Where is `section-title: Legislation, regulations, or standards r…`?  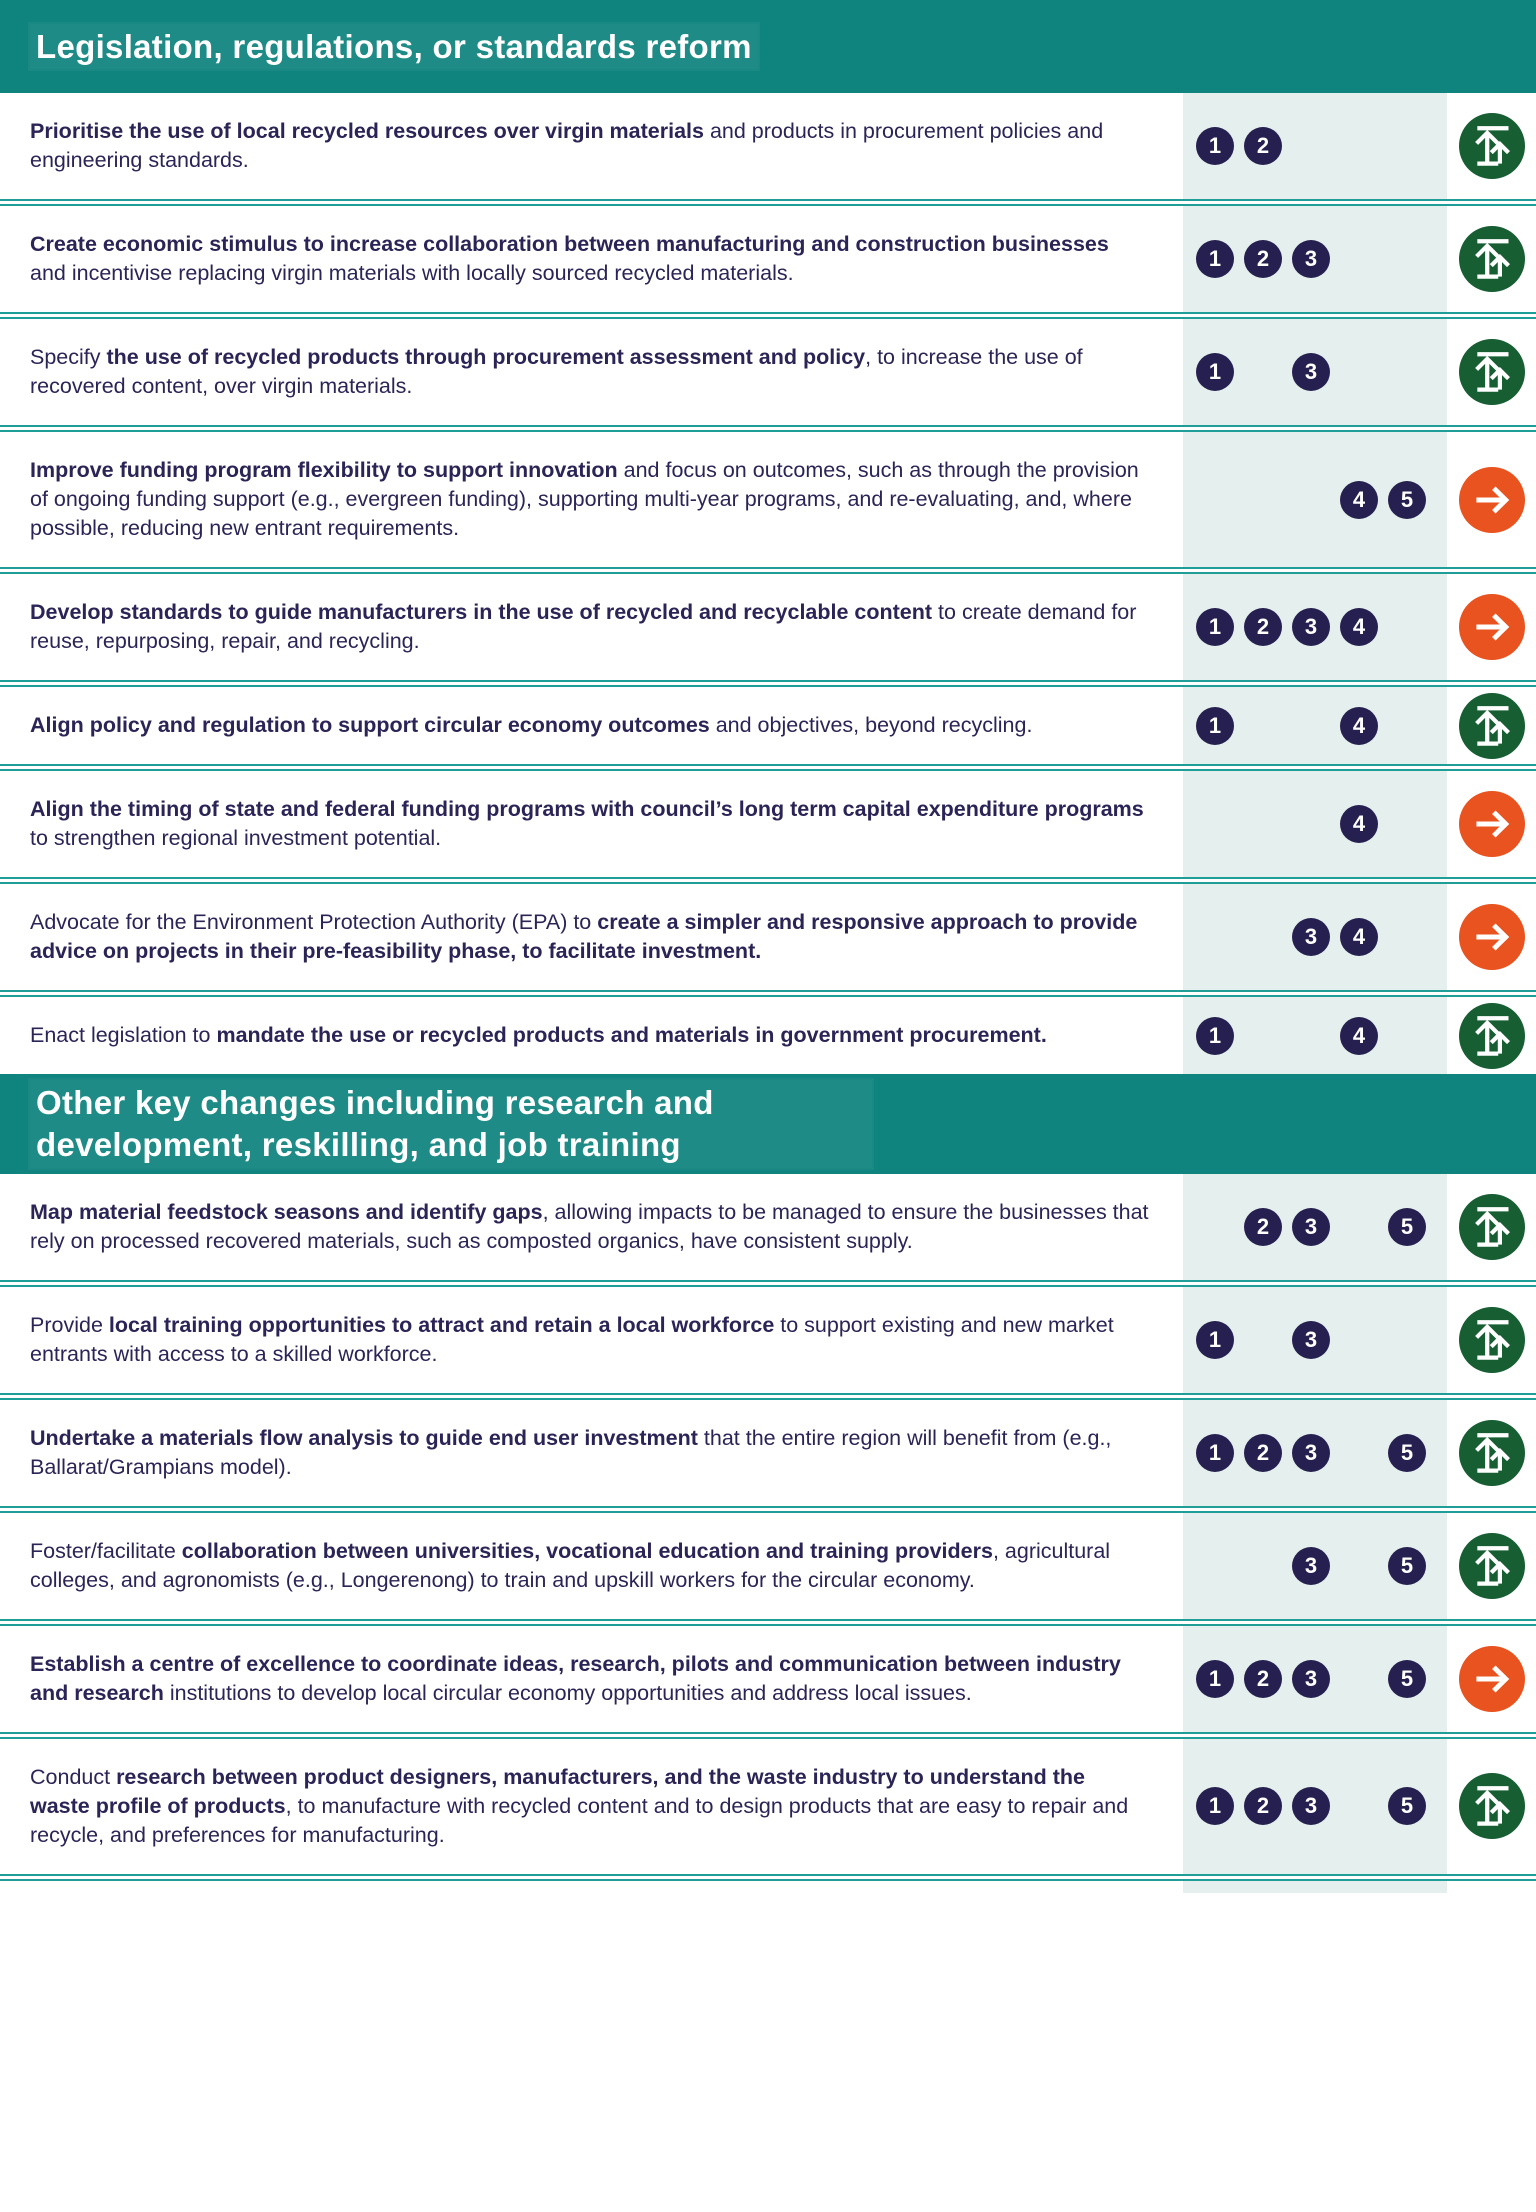 section-title: Legislation, regulations, or standards r… is located at coordinates (394, 46).